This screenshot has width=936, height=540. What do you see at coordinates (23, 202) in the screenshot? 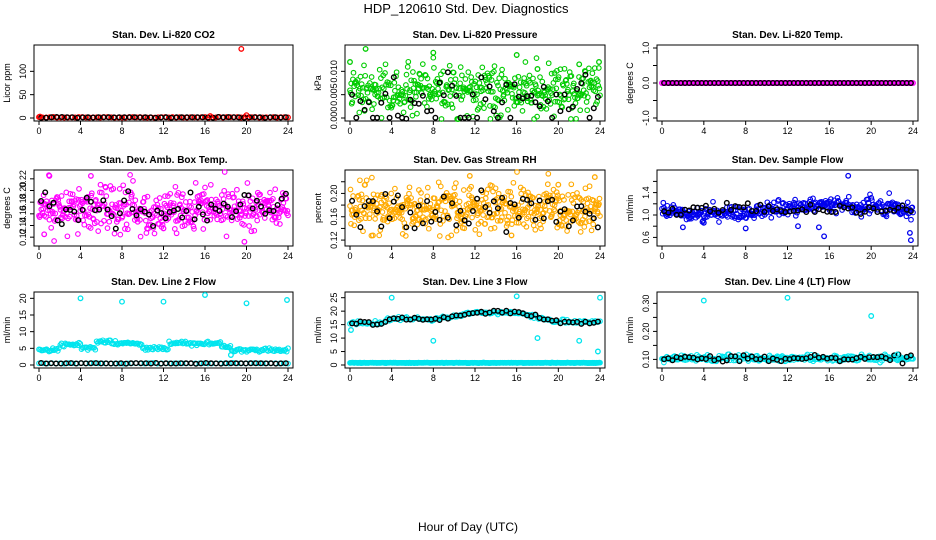
I see `y-tick-label: 0.18` at bounding box center [23, 202].